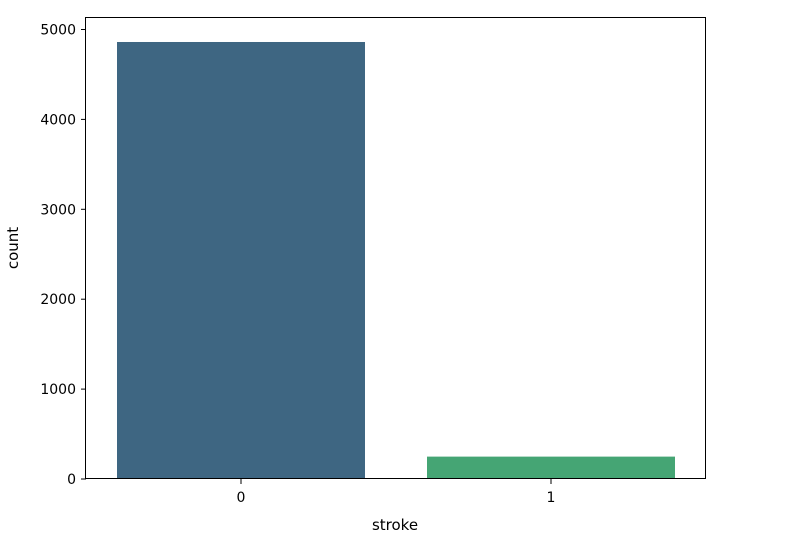  Describe the element at coordinates (58, 210) in the screenshot. I see `y-tick-label-3000: 3000` at that location.